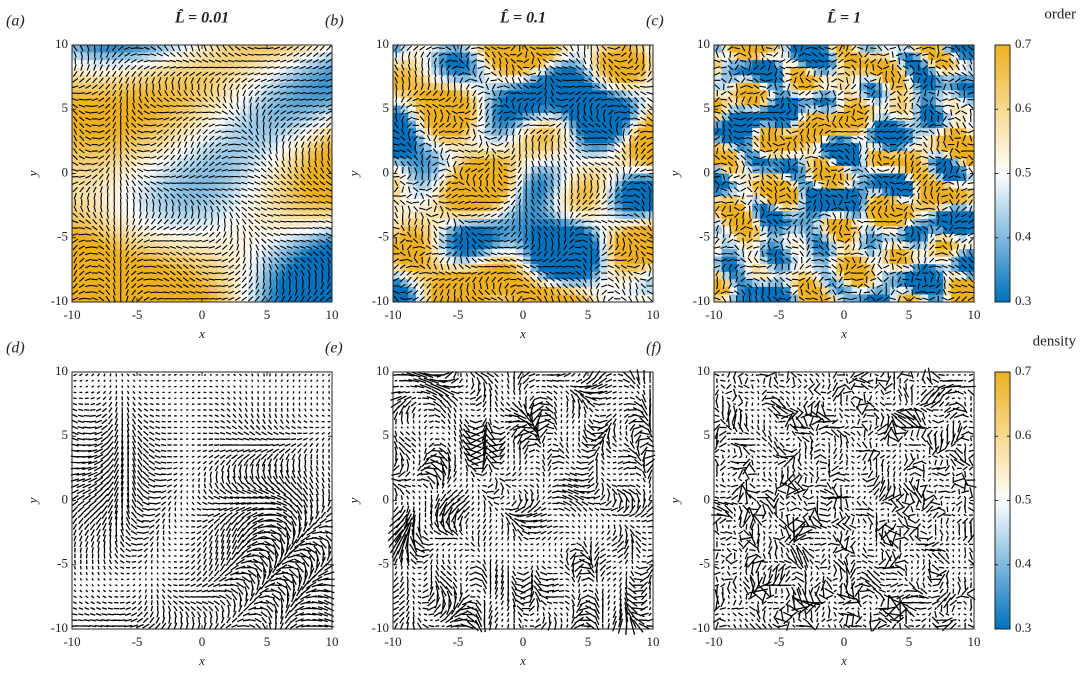  I want to click on panel-title: L̂ = 0.01, so click(201, 17).